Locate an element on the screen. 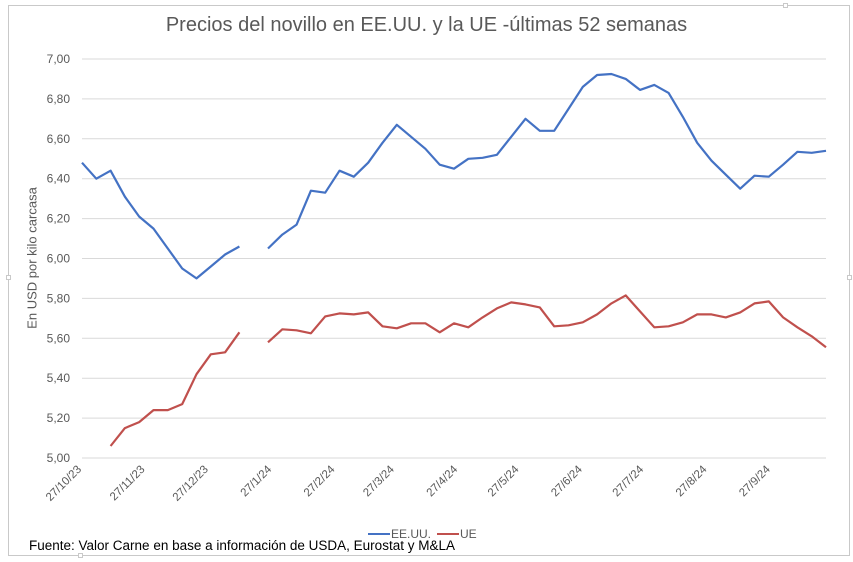 This screenshot has height=562, width=853. x-tick-label: 27/10/23 is located at coordinates (64, 484).